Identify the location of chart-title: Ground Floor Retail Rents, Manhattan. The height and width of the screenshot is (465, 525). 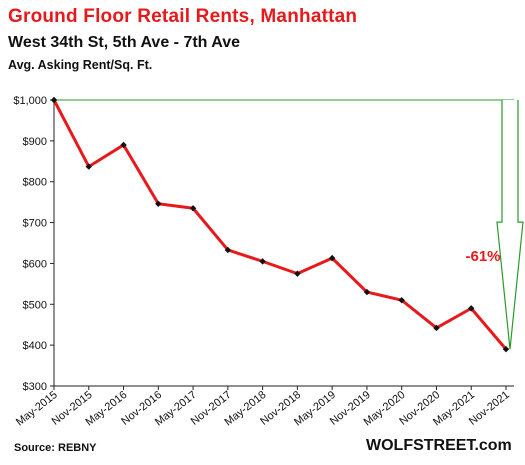
(183, 16).